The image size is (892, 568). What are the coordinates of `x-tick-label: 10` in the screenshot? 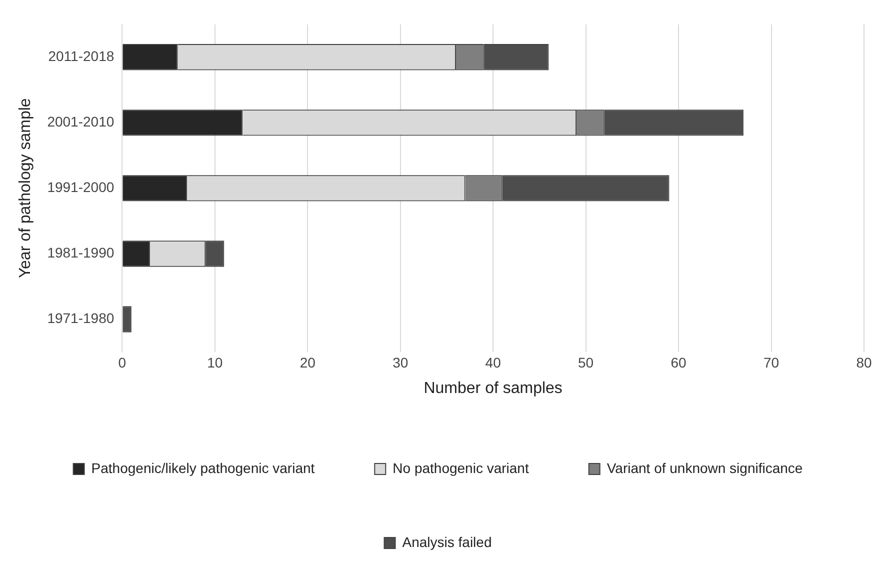 It's located at (215, 362).